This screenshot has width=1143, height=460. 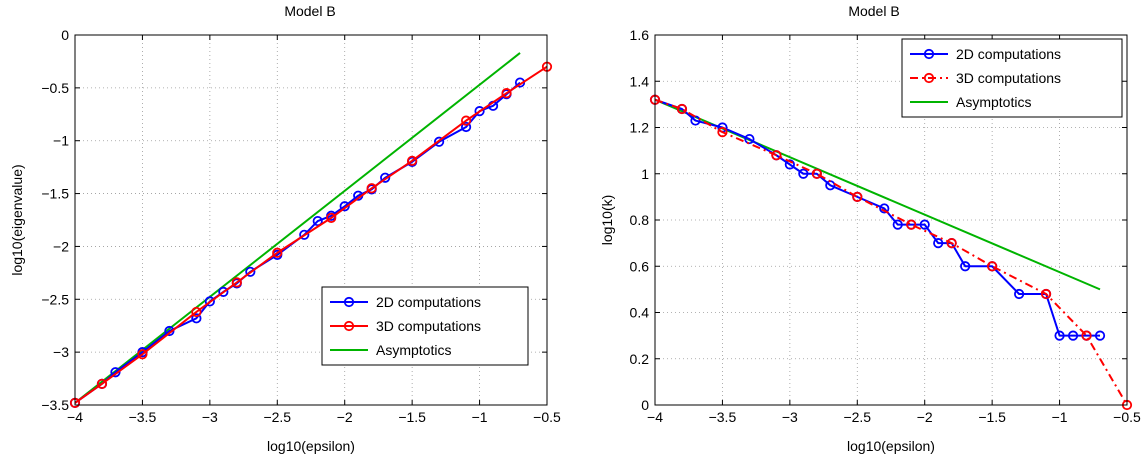 I want to click on chart-right-xtick-label: −1.5, so click(x=992, y=417).